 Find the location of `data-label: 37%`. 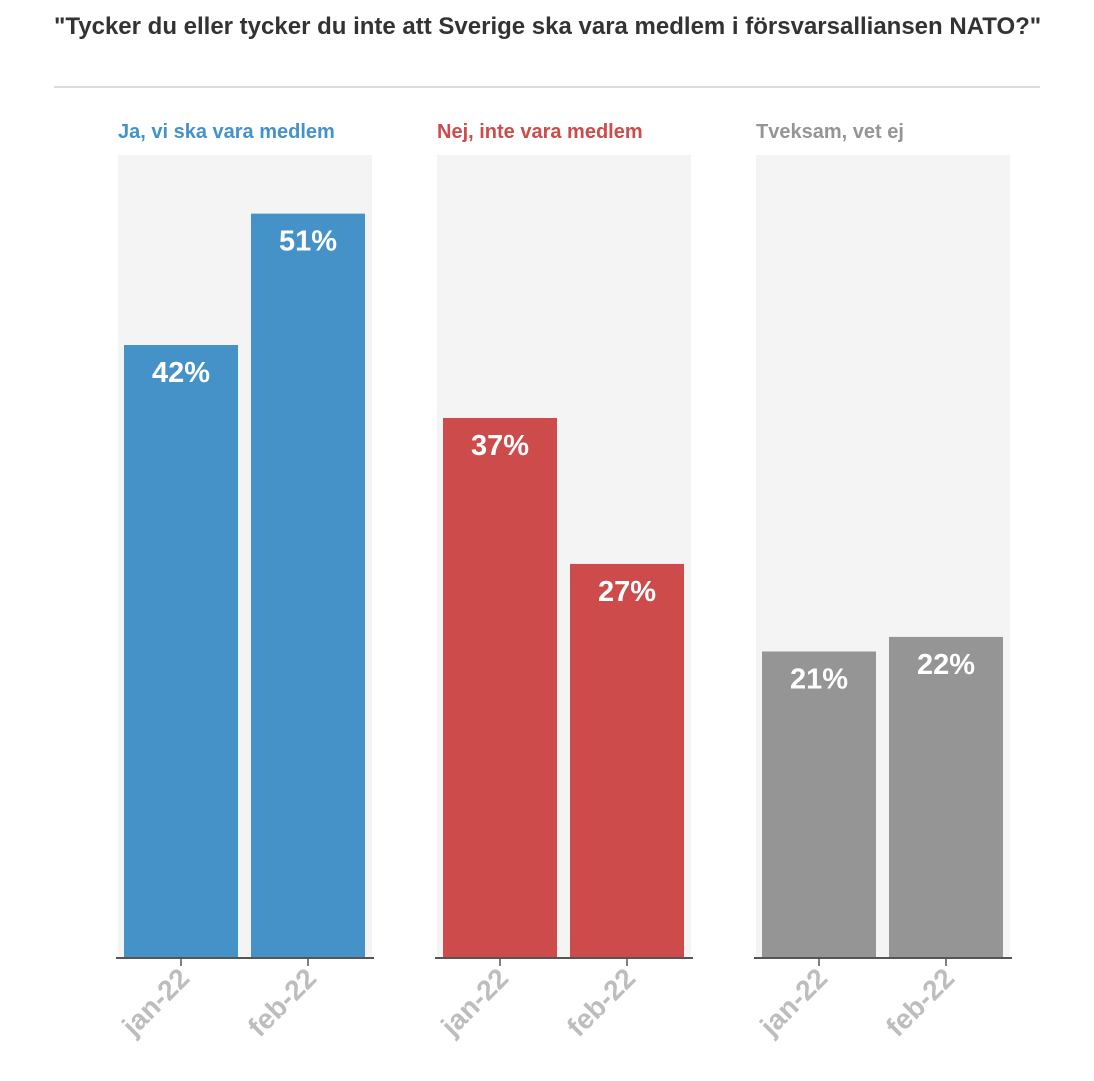

data-label: 37% is located at coordinates (500, 446).